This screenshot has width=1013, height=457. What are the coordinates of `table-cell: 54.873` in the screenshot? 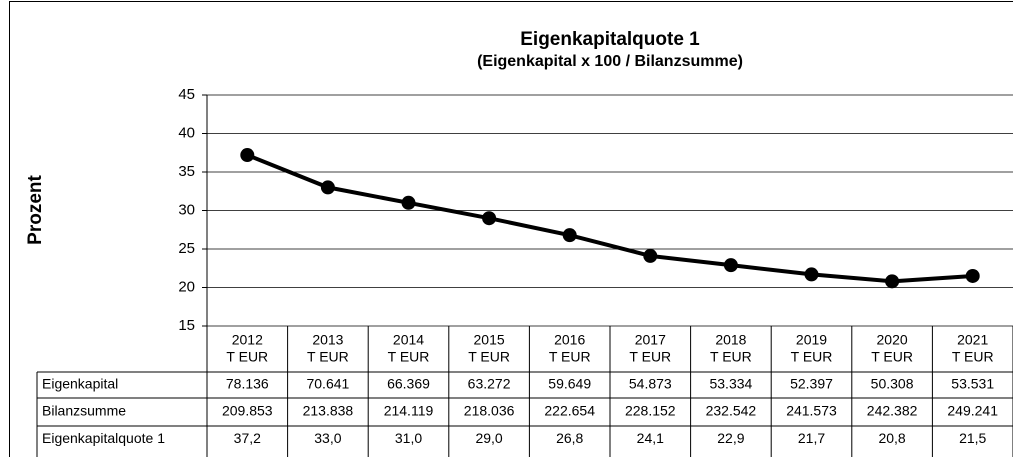 It's located at (650, 384).